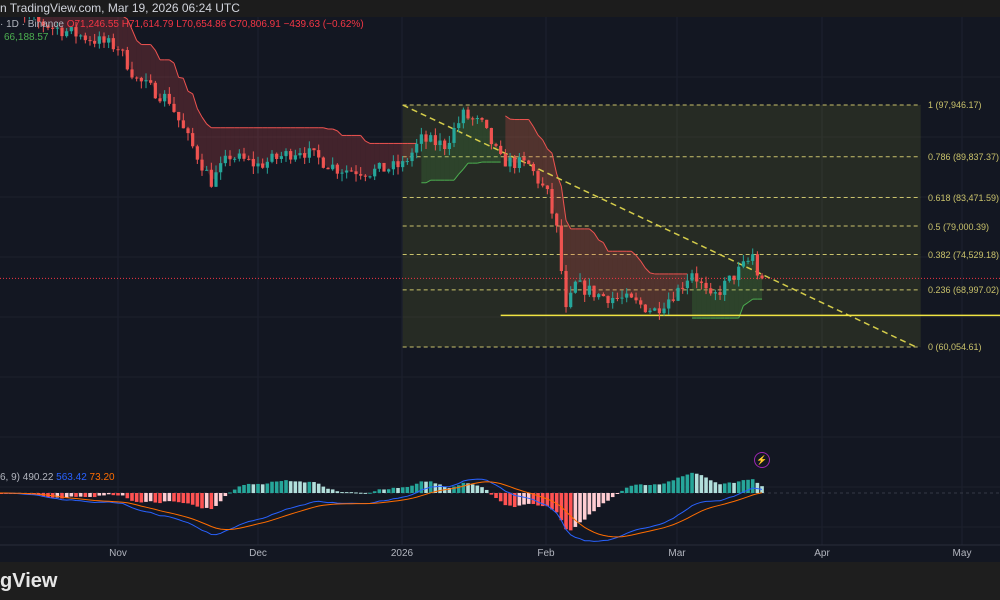 The height and width of the screenshot is (600, 1000). What do you see at coordinates (964, 290) in the screenshot?
I see `fib-label-0236: 0.236 (68,997.02)` at bounding box center [964, 290].